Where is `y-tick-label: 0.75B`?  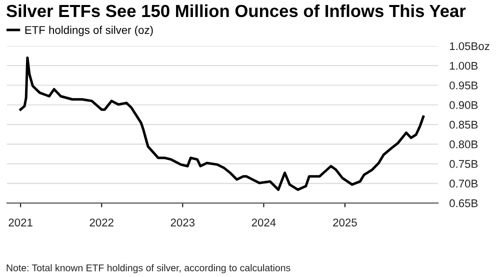
y-tick-label: 0.75B is located at coordinates (464, 164).